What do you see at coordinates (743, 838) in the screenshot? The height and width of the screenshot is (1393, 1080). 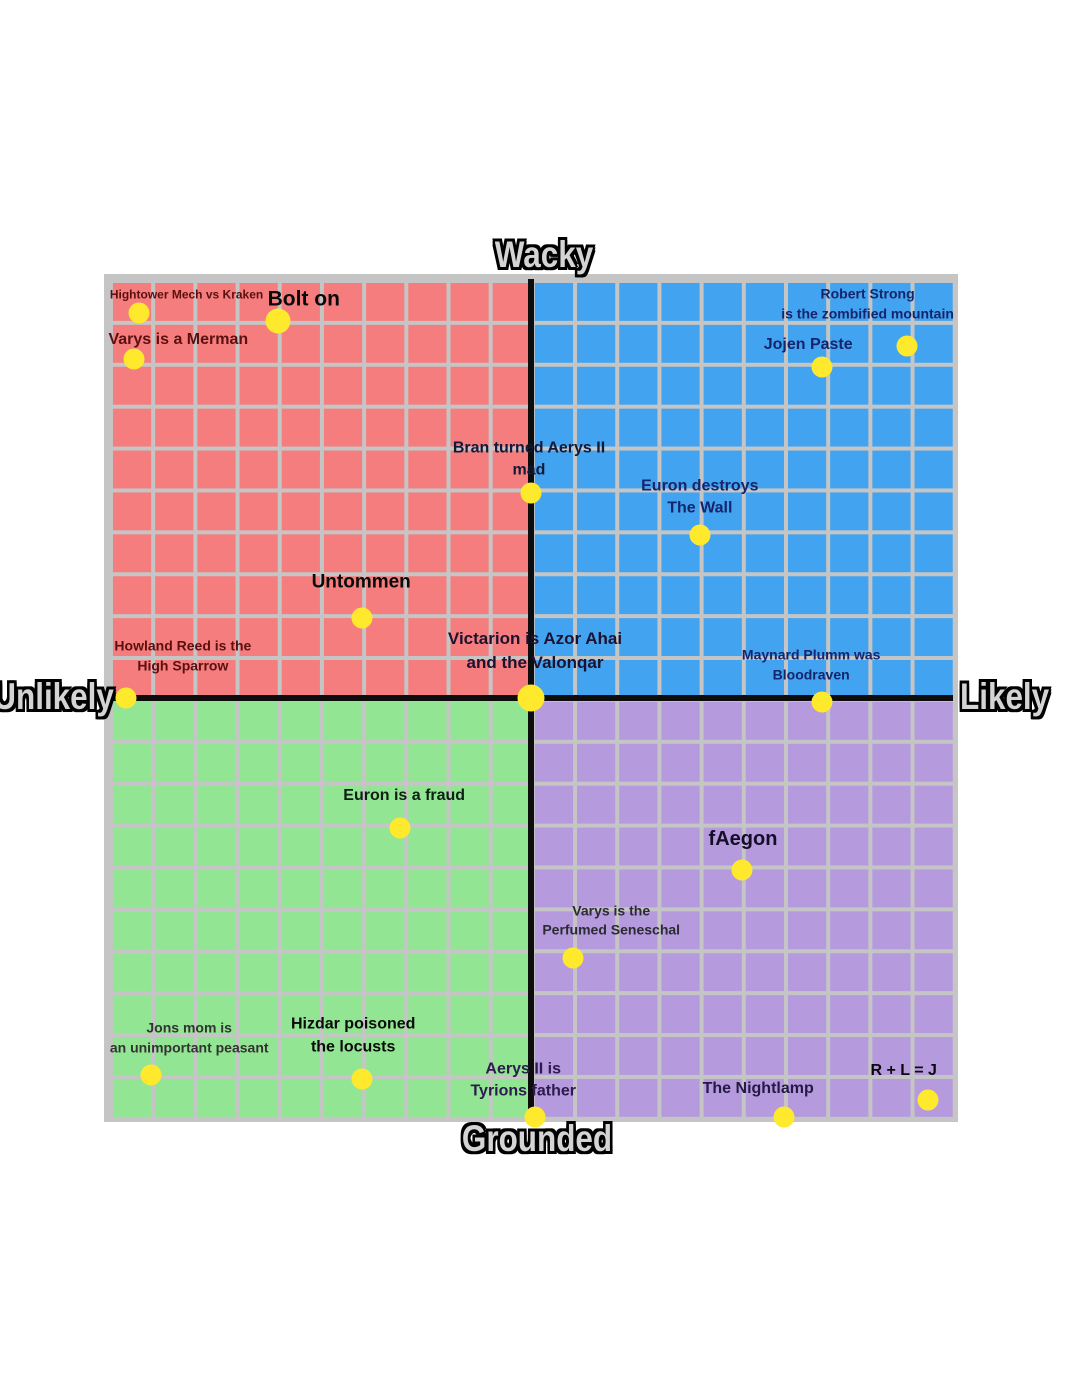 I see `point-label: fAegon` at bounding box center [743, 838].